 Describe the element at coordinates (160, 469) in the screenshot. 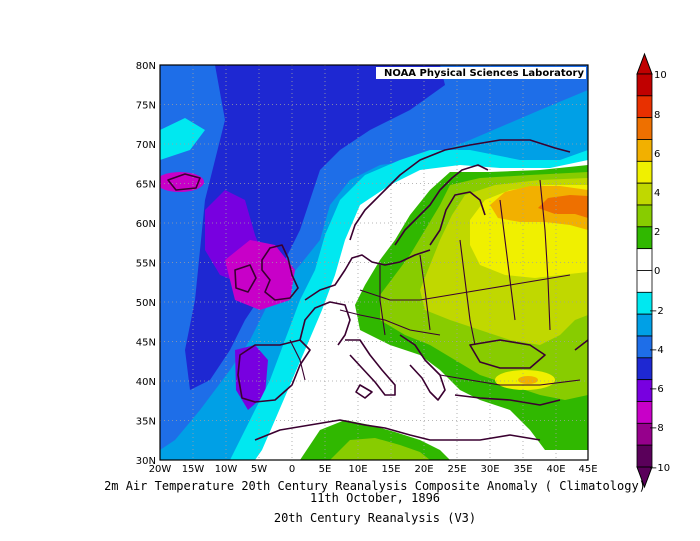

I see `lon-label: 20W` at that location.